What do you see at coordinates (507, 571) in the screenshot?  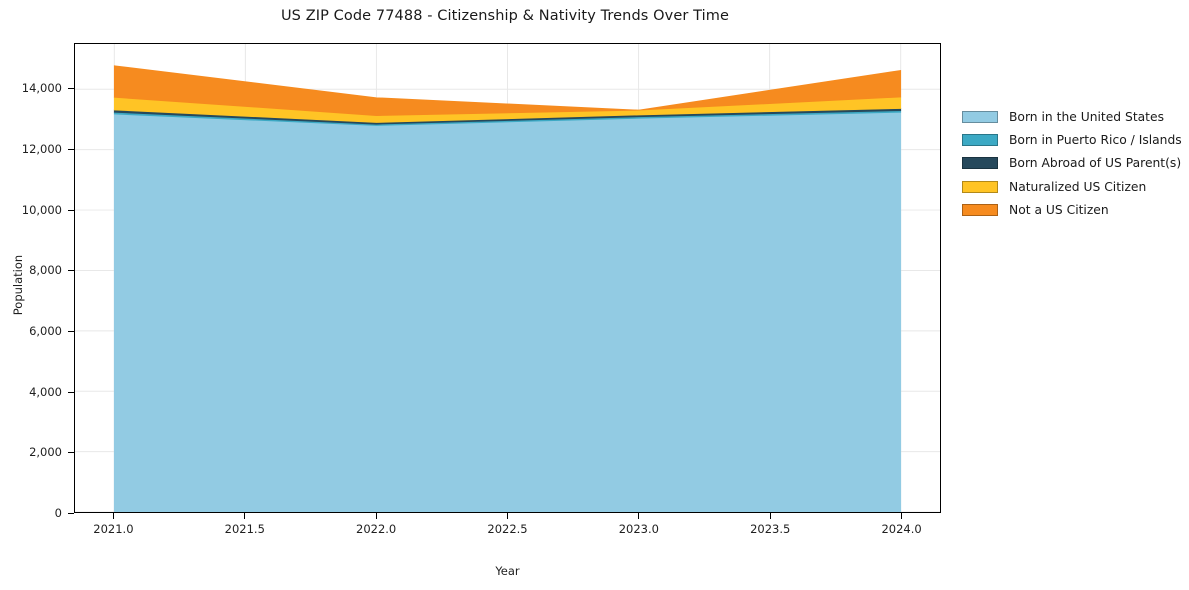 I see `x-axis-label: Year` at bounding box center [507, 571].